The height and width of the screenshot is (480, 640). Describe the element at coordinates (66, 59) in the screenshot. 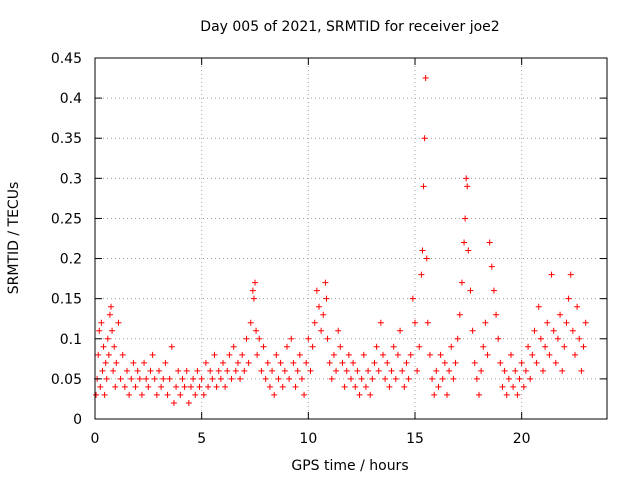

I see `y-tick-label: 0.45` at that location.